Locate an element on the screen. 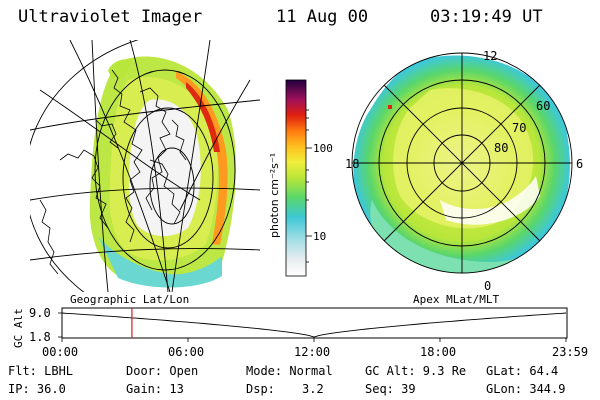 The height and width of the screenshot is (400, 600). colorbar-tick-100: 100 is located at coordinates (323, 148).